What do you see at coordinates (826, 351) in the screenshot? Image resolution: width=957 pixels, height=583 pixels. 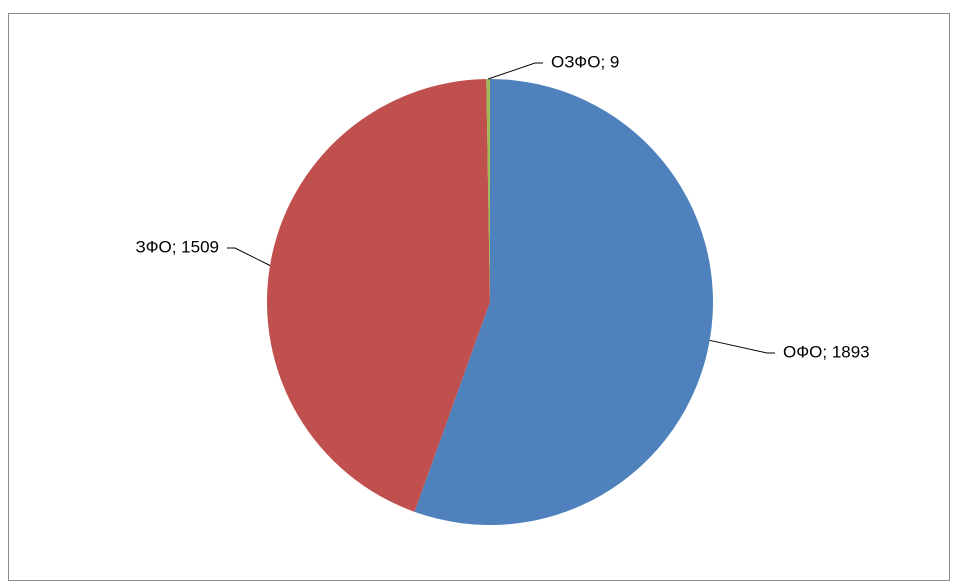 I see `data-label-1: ОФО; 1893` at bounding box center [826, 351].